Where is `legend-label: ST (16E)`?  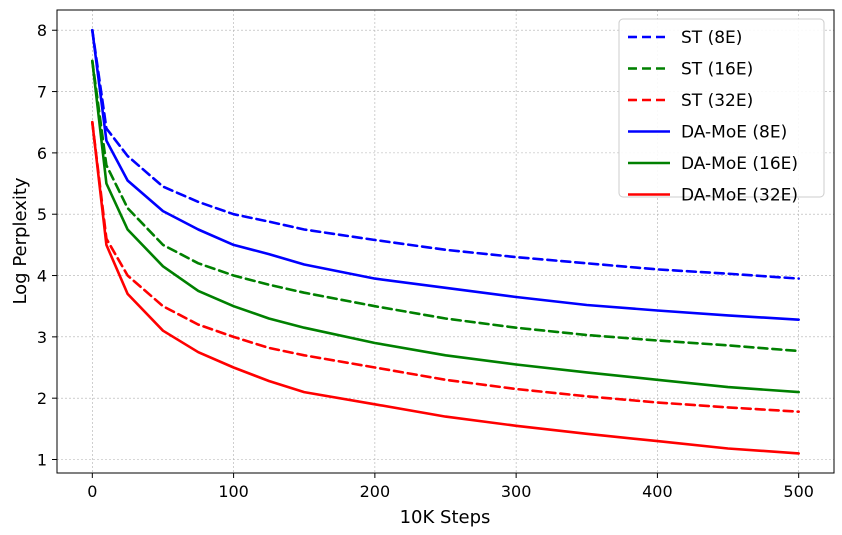 legend-label: ST (16E) is located at coordinates (717, 70).